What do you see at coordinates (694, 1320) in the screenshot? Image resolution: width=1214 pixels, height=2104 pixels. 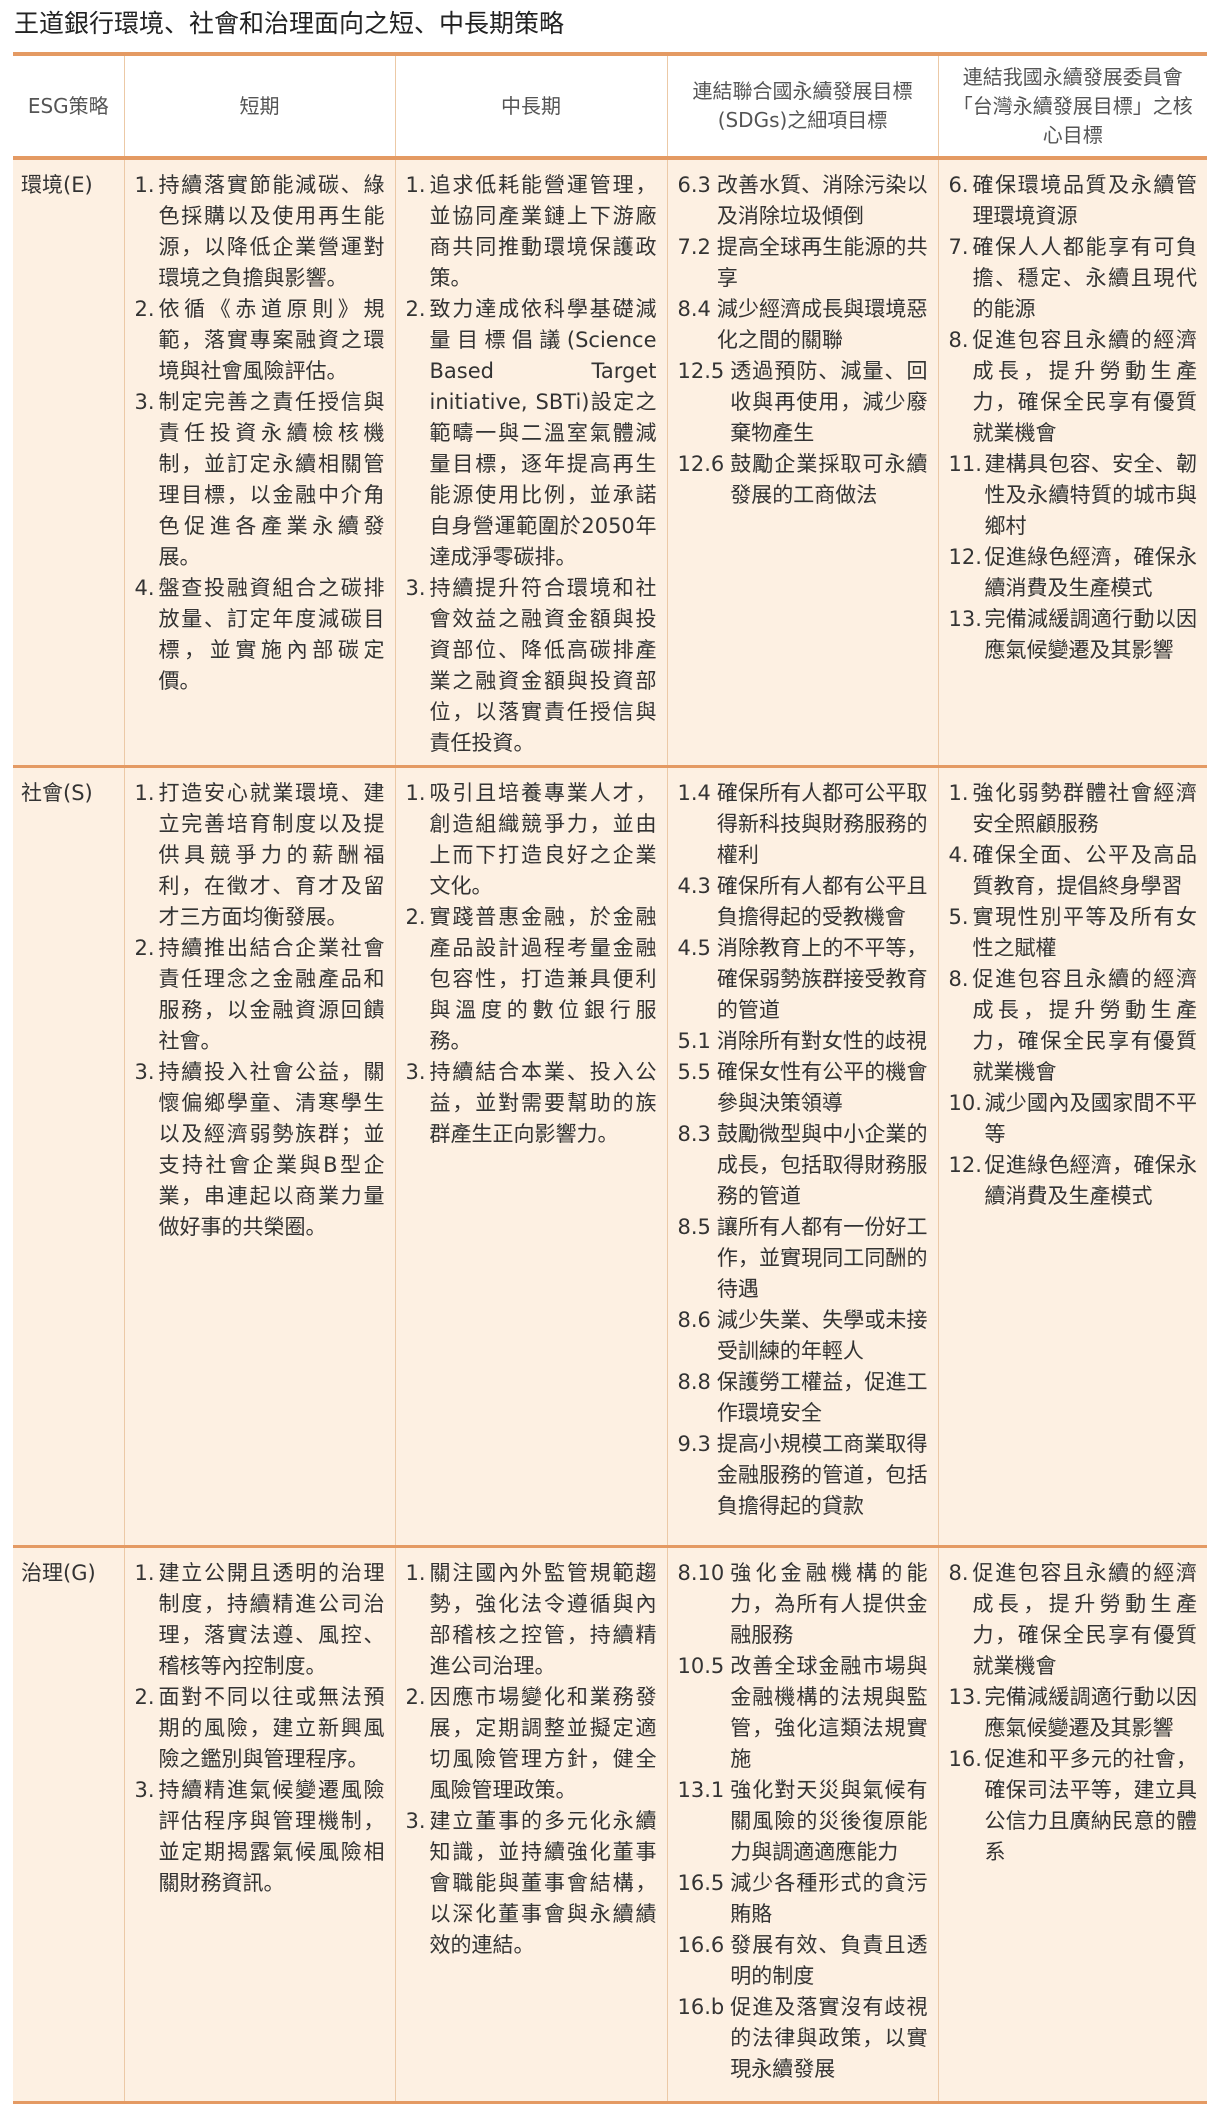 I see `item-number: 8.6` at bounding box center [694, 1320].